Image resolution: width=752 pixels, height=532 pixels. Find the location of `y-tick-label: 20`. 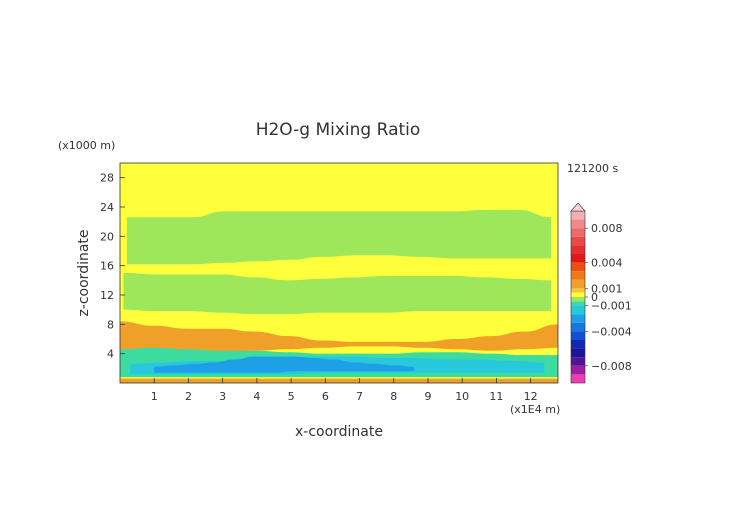

y-tick-label: 20 is located at coordinates (107, 236).